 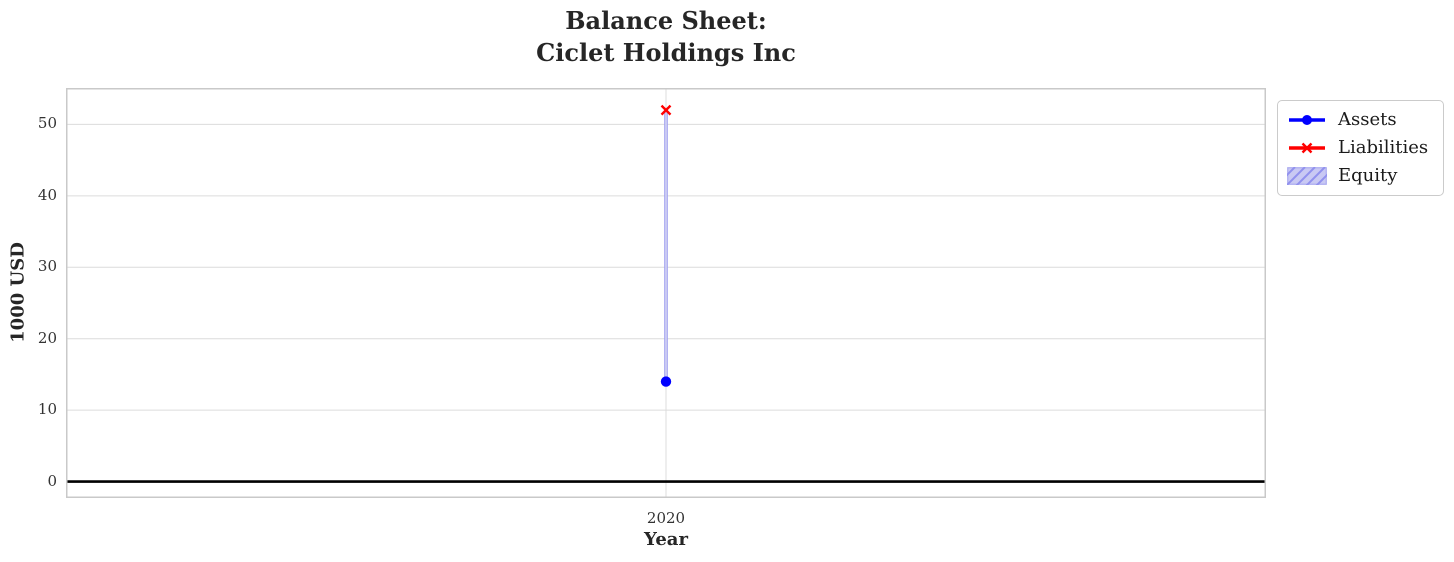 What do you see at coordinates (28, 281) in the screenshot?
I see `y-axis-ticks: 0 10 20 30 40 50` at bounding box center [28, 281].